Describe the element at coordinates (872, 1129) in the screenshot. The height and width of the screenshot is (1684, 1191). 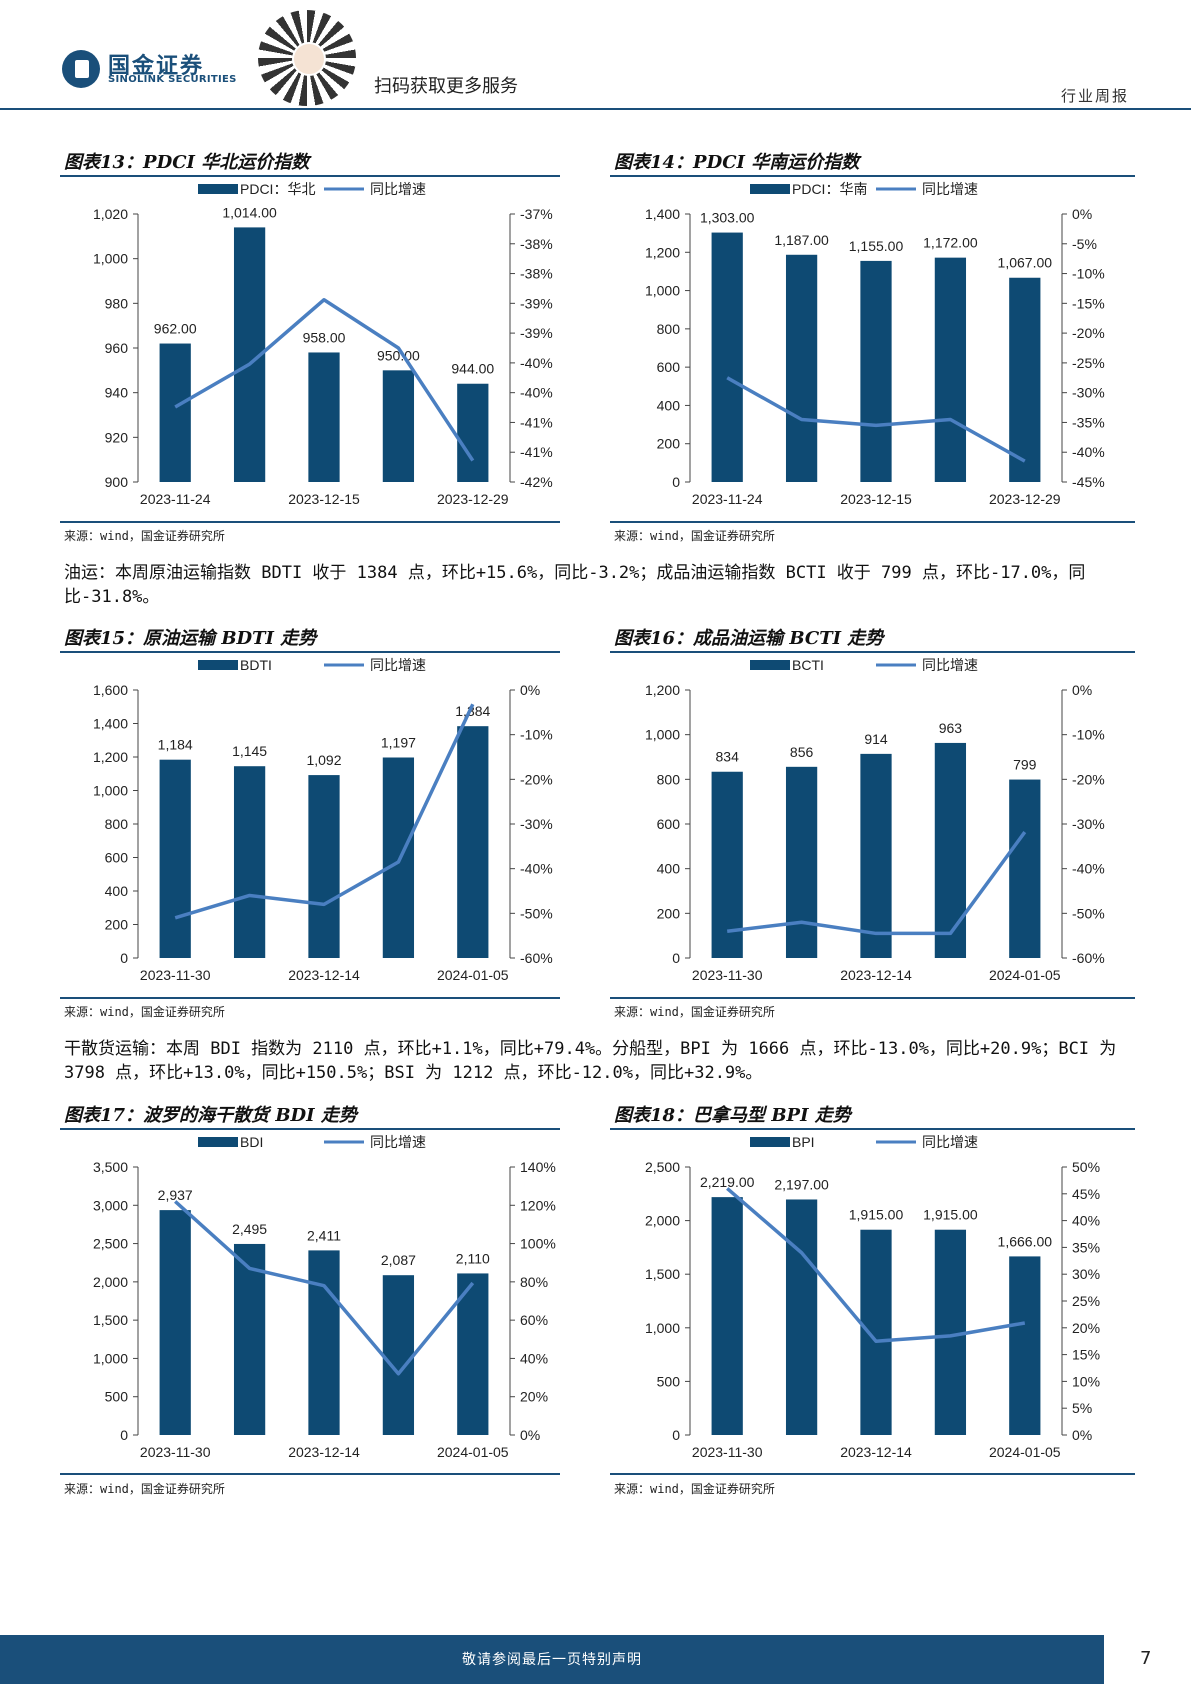
I see `chart-18-title-rule` at that location.